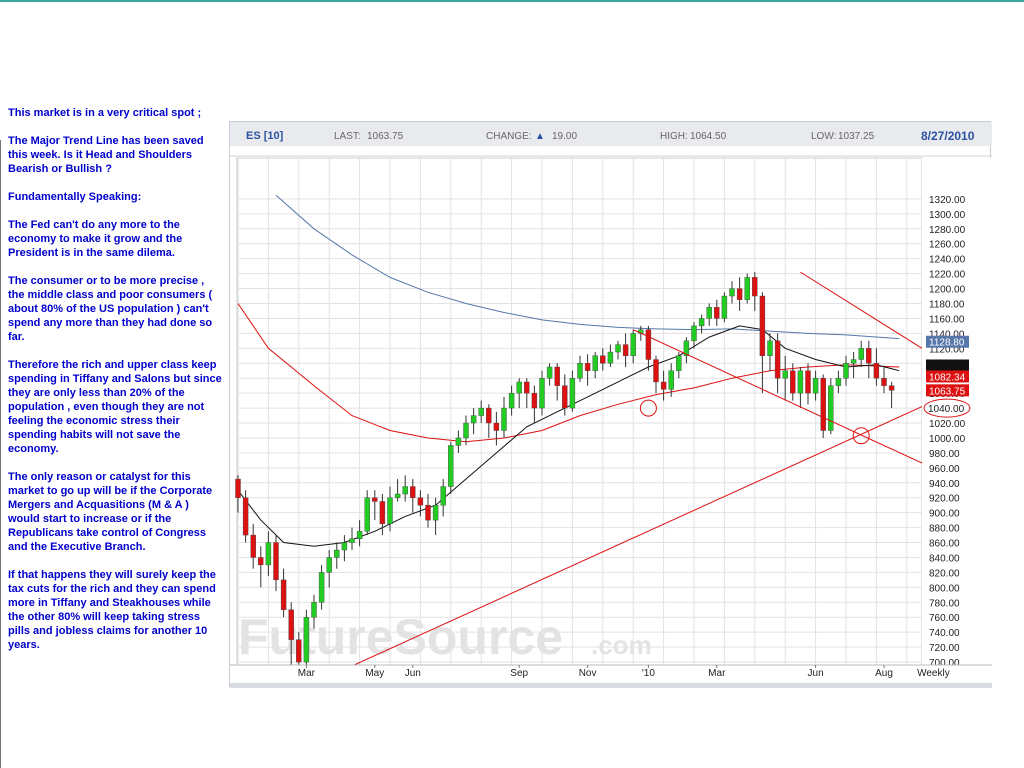  What do you see at coordinates (947, 230) in the screenshot?
I see `y-tick-label: 1280.00` at bounding box center [947, 230].